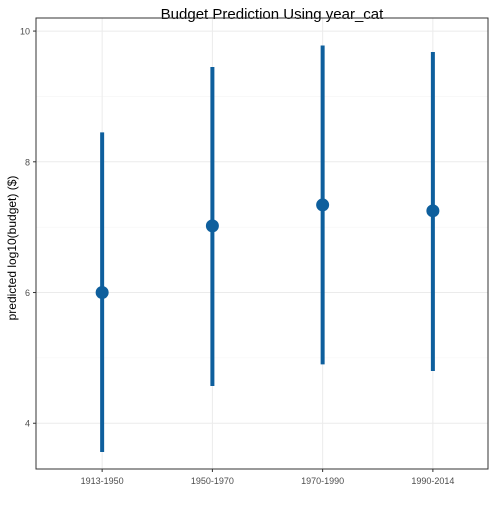 This screenshot has height=509, width=504. Describe the element at coordinates (12, 248) in the screenshot. I see `y-axis-label: predicted log10(budget) ($)` at that location.